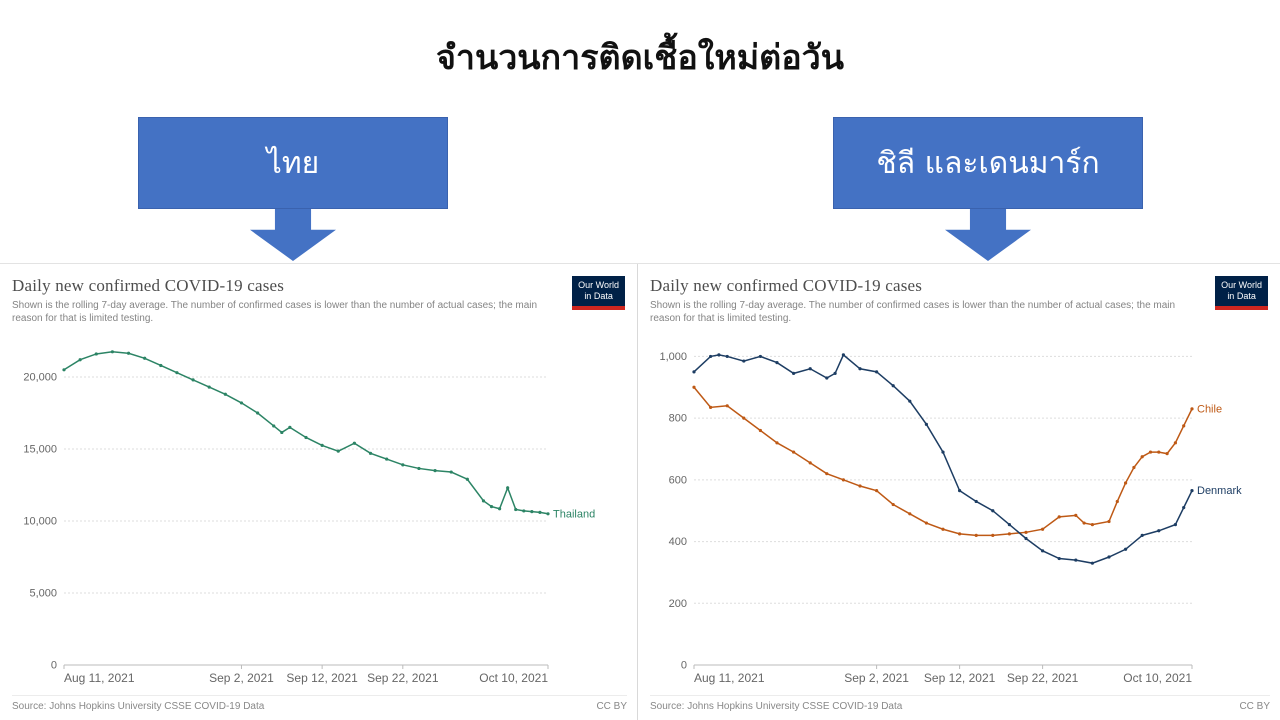  What do you see at coordinates (678, 419) in the screenshot?
I see `svg-text: 800` at bounding box center [678, 419].